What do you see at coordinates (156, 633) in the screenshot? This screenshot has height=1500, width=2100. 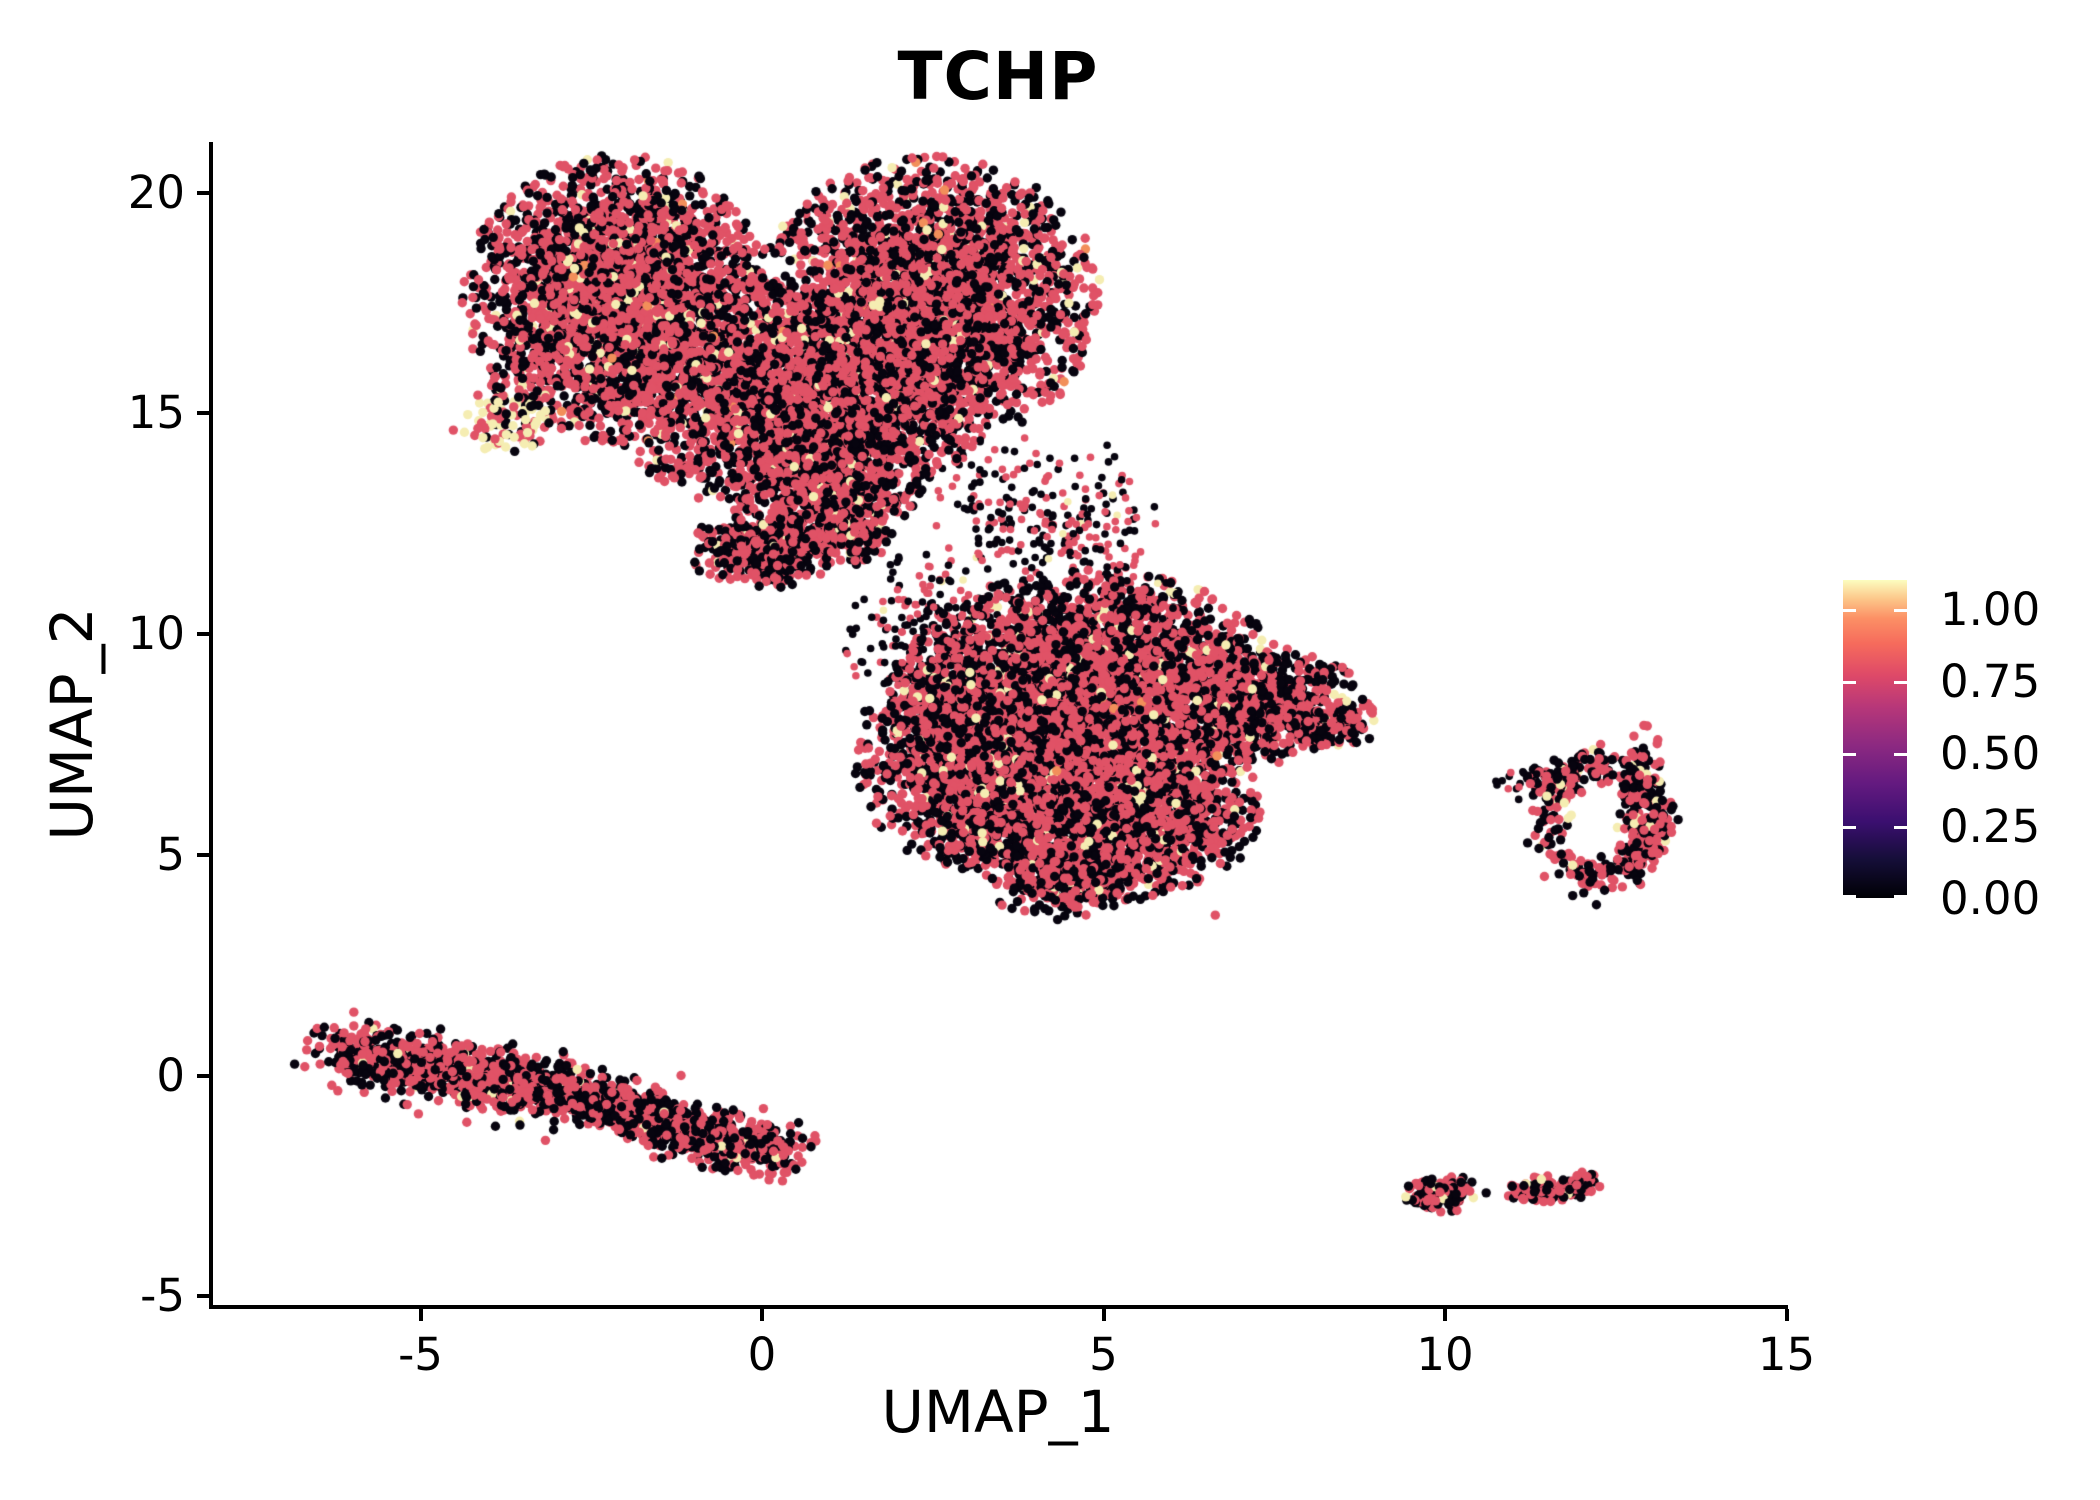 I see `y-tick-label: 10` at bounding box center [156, 633].